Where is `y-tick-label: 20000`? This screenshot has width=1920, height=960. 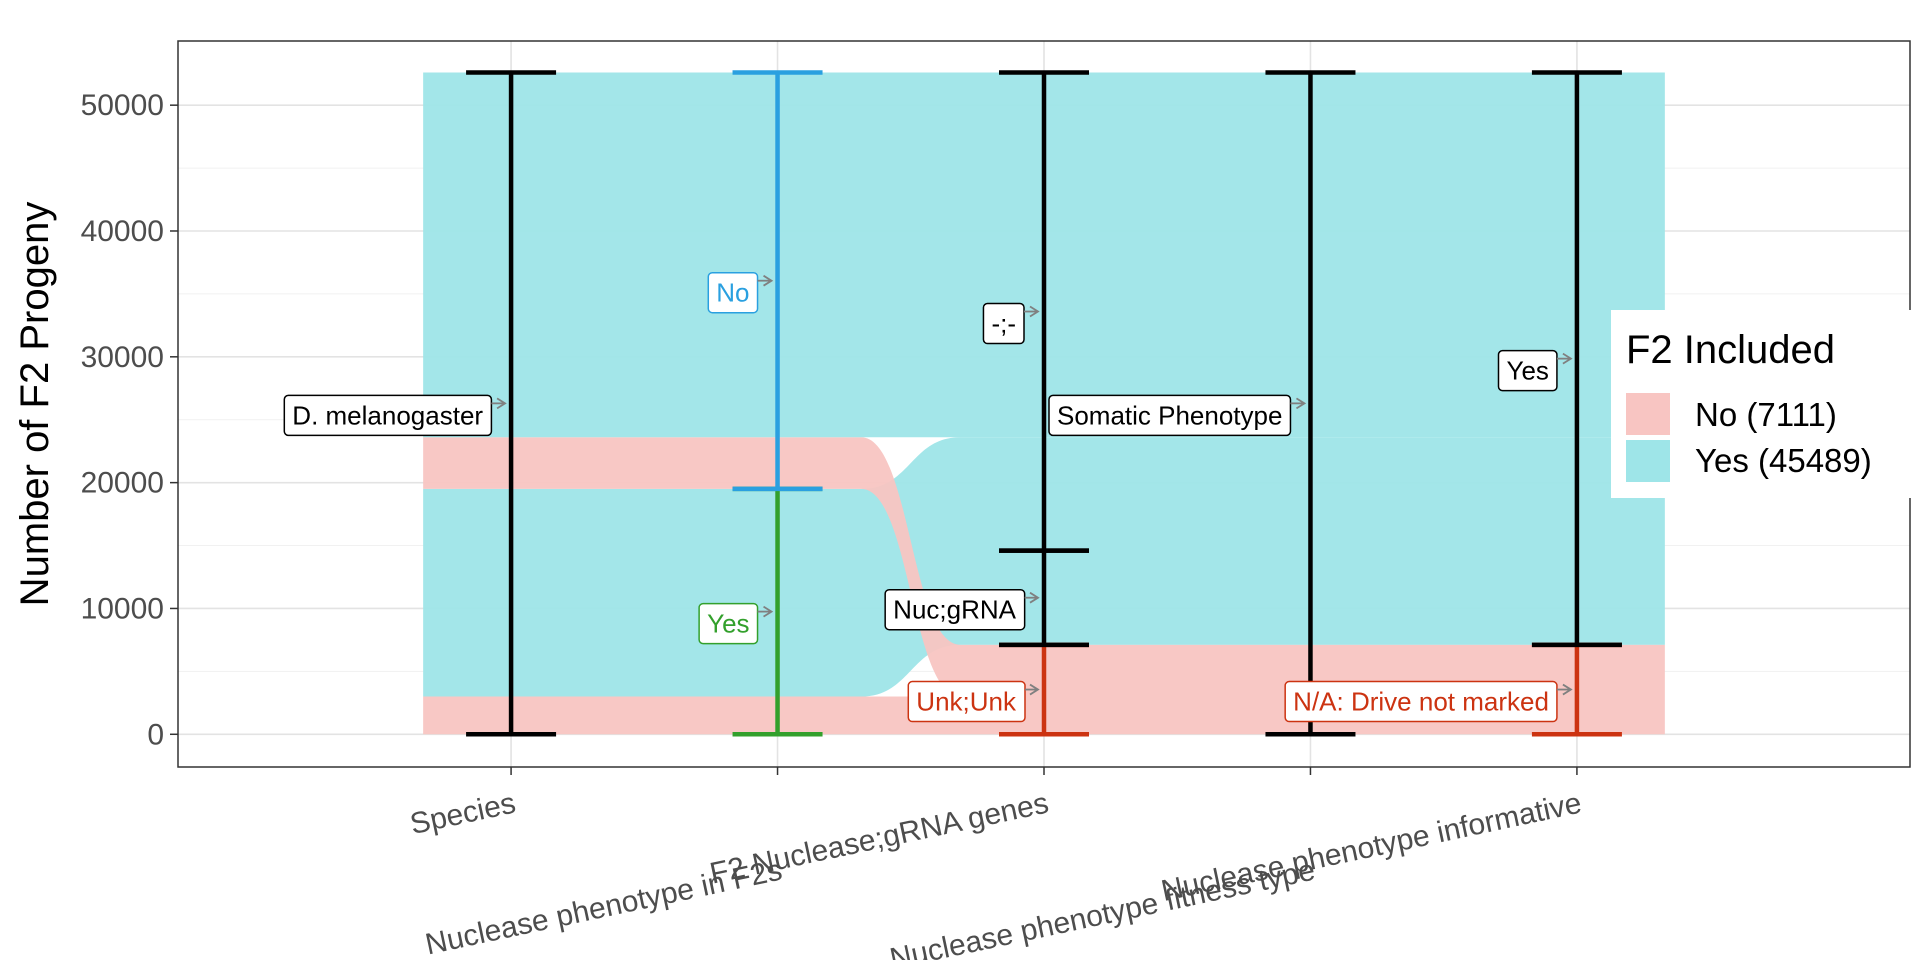 y-tick-label: 20000 is located at coordinates (122, 483).